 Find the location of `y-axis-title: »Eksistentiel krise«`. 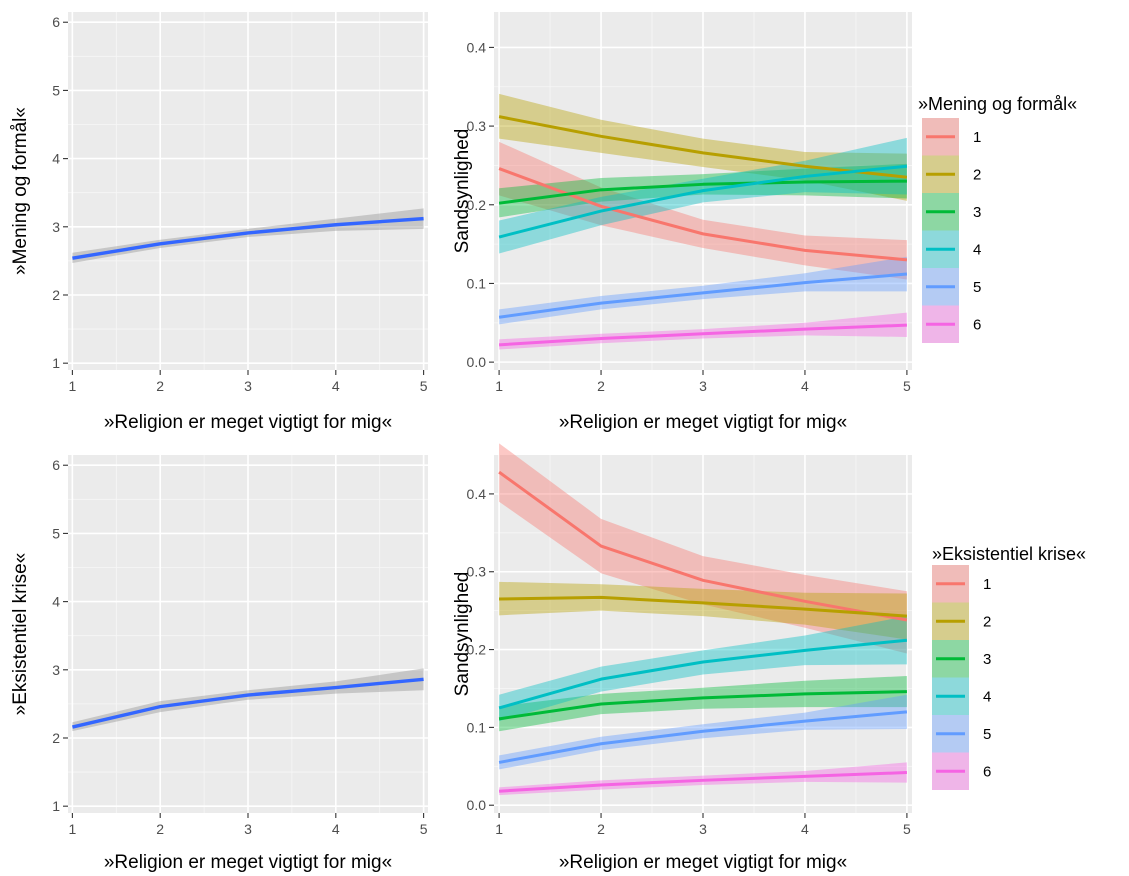

y-axis-title: »Eksistentiel krise« is located at coordinates (20, 634).